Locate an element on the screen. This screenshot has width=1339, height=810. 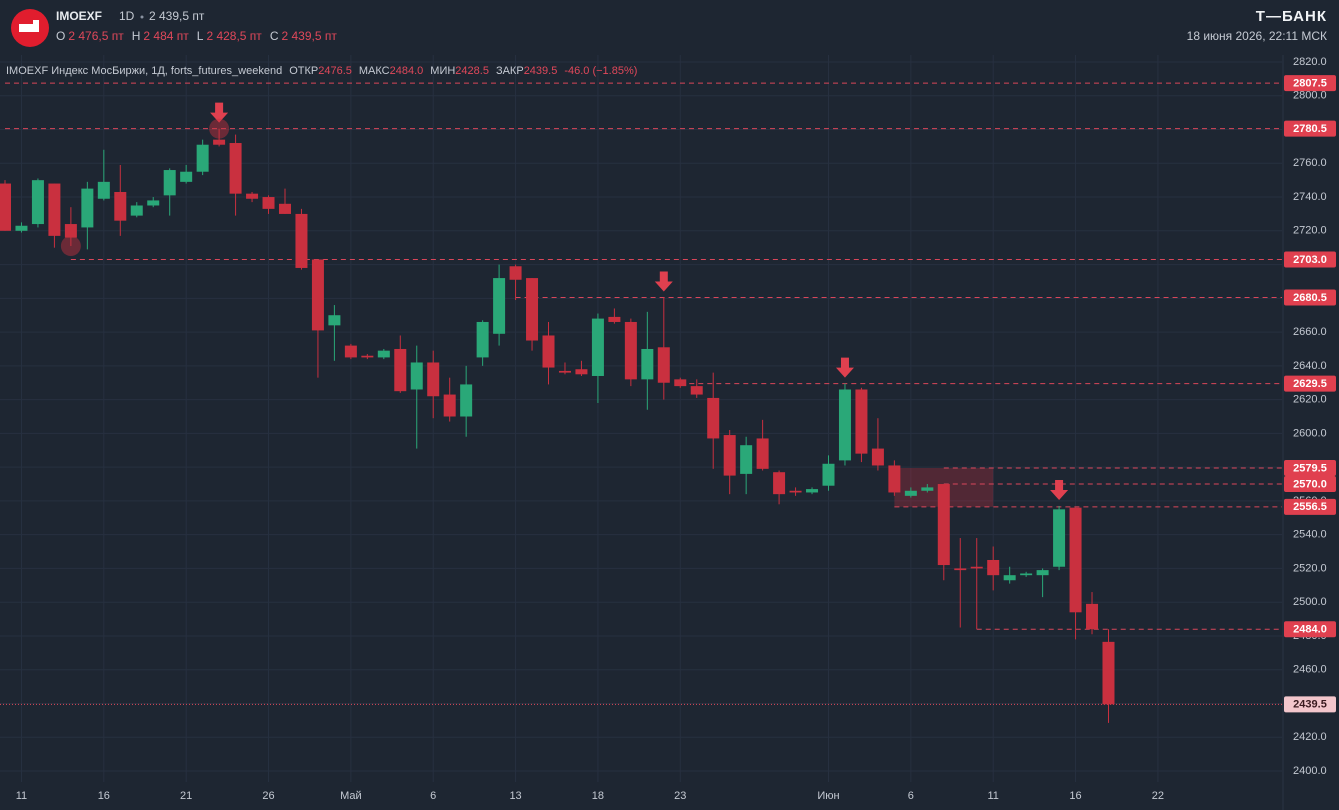
level-label: 2629.5 is located at coordinates (1310, 384).